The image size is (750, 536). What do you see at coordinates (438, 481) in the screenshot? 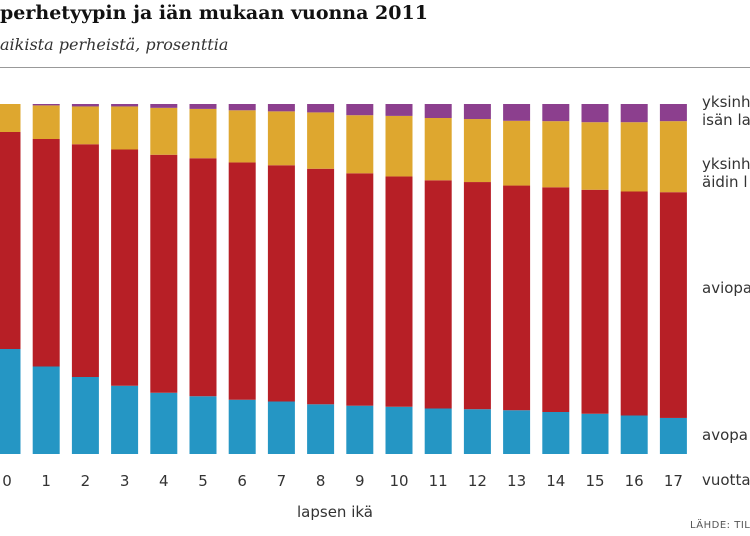
I see `x-tick-label: 11` at bounding box center [438, 481].